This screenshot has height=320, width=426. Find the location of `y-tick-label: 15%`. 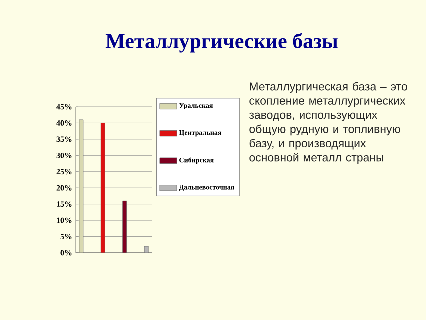

y-tick-label: 15% is located at coordinates (64, 205).